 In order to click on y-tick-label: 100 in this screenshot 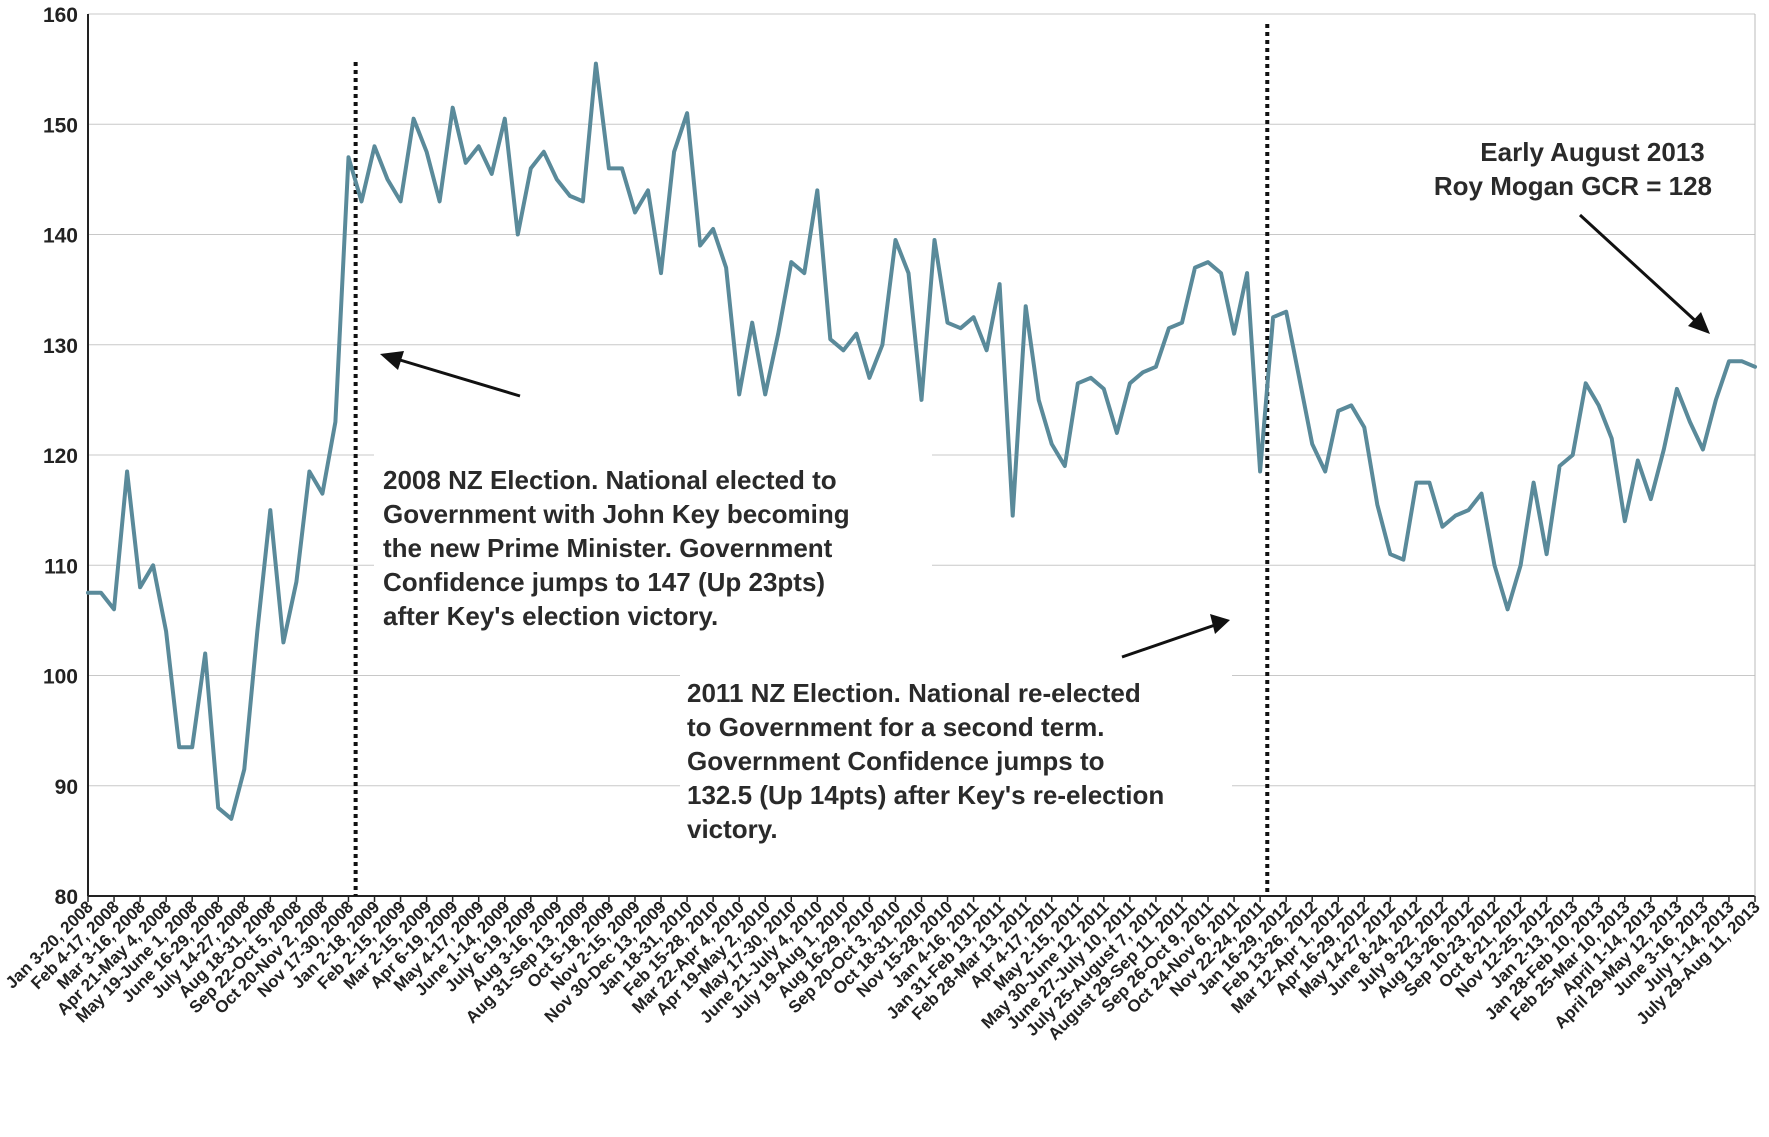, I will do `click(60, 677)`.